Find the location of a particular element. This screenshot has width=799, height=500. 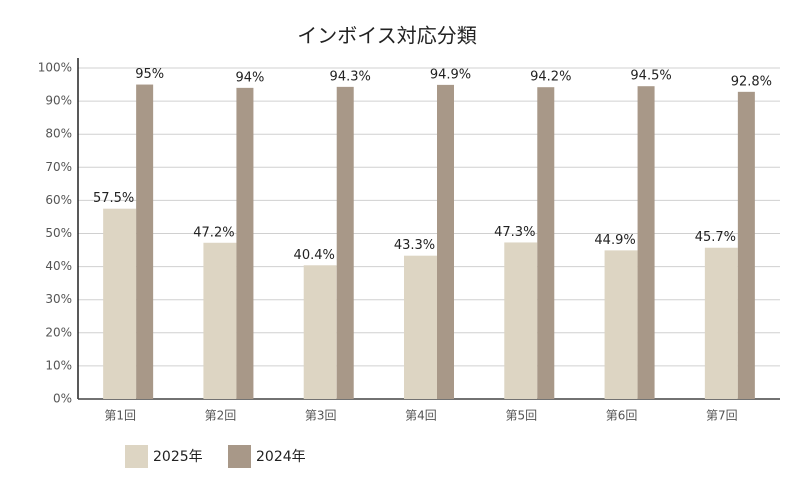

y-tick-label: 0% is located at coordinates (62, 399).